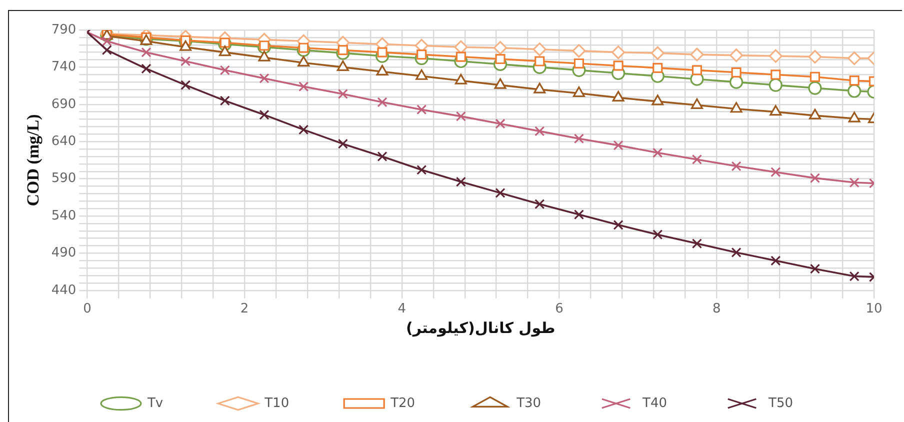  I want to click on x-tick-label: 0, so click(87, 309).